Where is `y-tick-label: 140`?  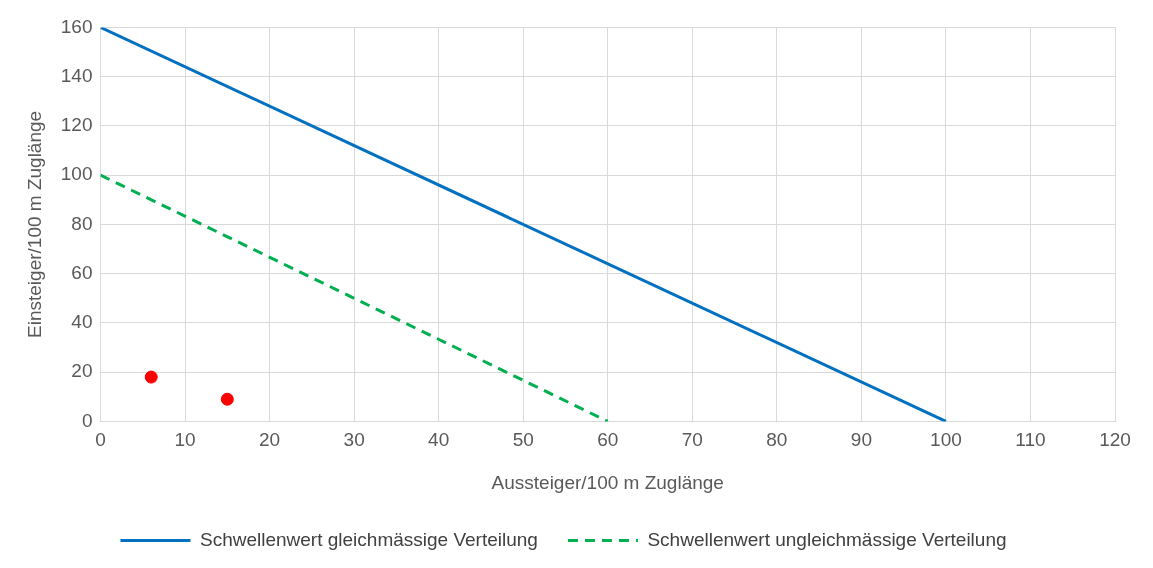
y-tick-label: 140 is located at coordinates (76, 75).